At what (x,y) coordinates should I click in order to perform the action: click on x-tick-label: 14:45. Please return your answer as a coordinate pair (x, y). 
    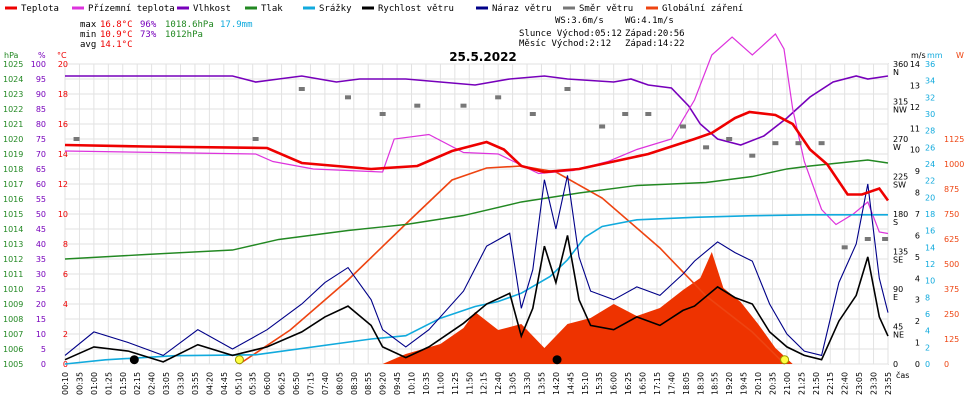
    Looking at the image, I should click on (570, 383).